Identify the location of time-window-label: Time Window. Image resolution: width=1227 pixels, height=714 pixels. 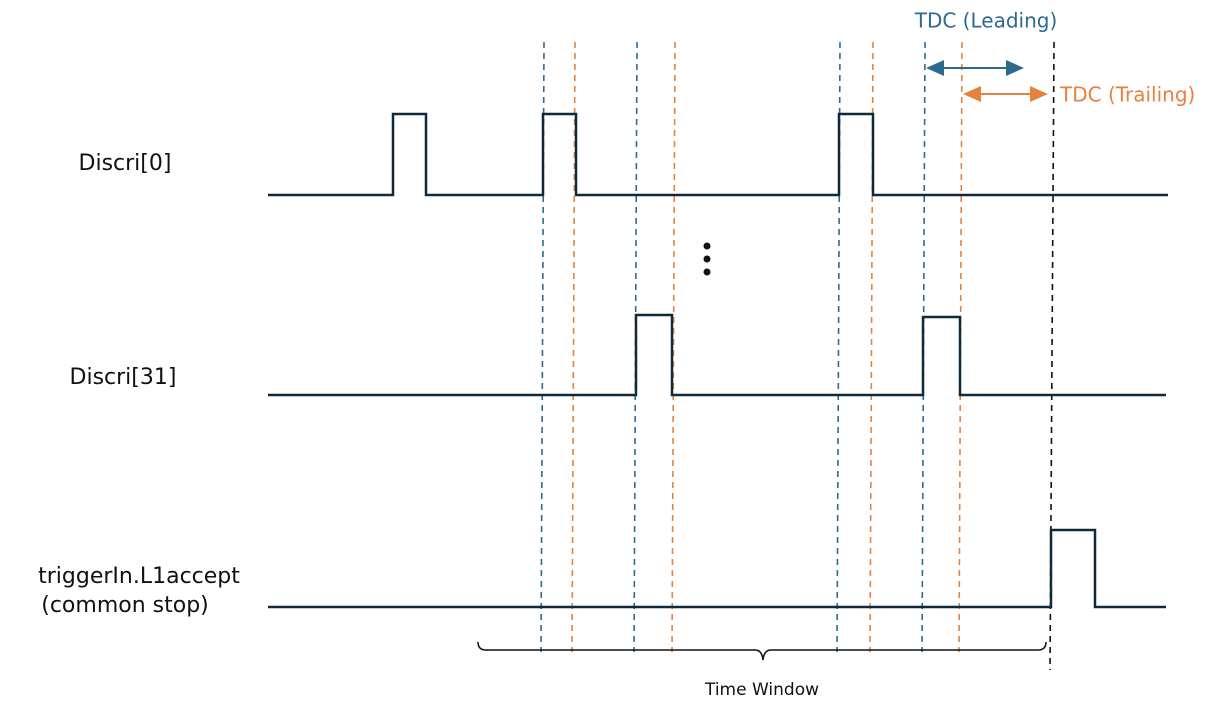
(761, 690).